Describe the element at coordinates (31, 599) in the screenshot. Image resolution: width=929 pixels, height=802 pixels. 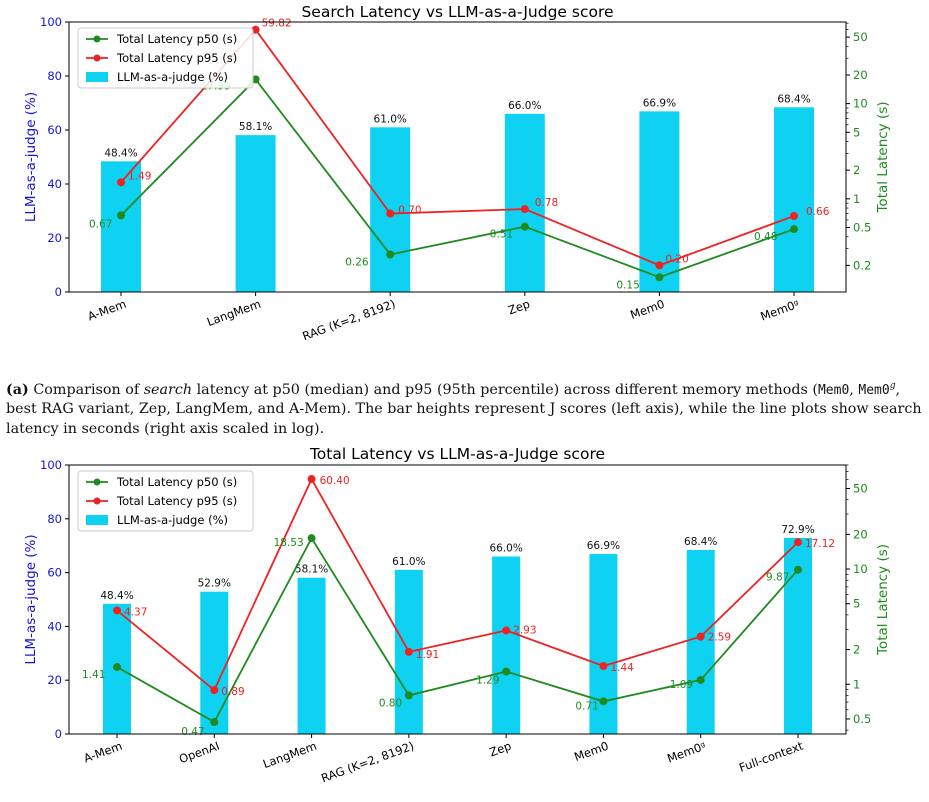
I see `y-axis-label: LLM-as-a-judge (%)` at that location.